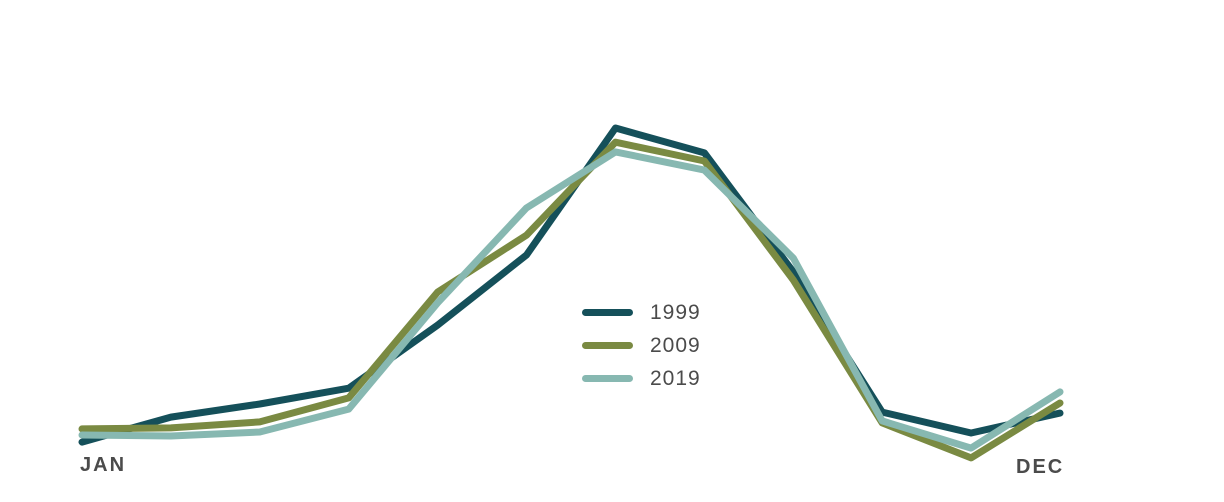  What do you see at coordinates (641, 312) in the screenshot?
I see `legend-item-1999: 1999` at bounding box center [641, 312].